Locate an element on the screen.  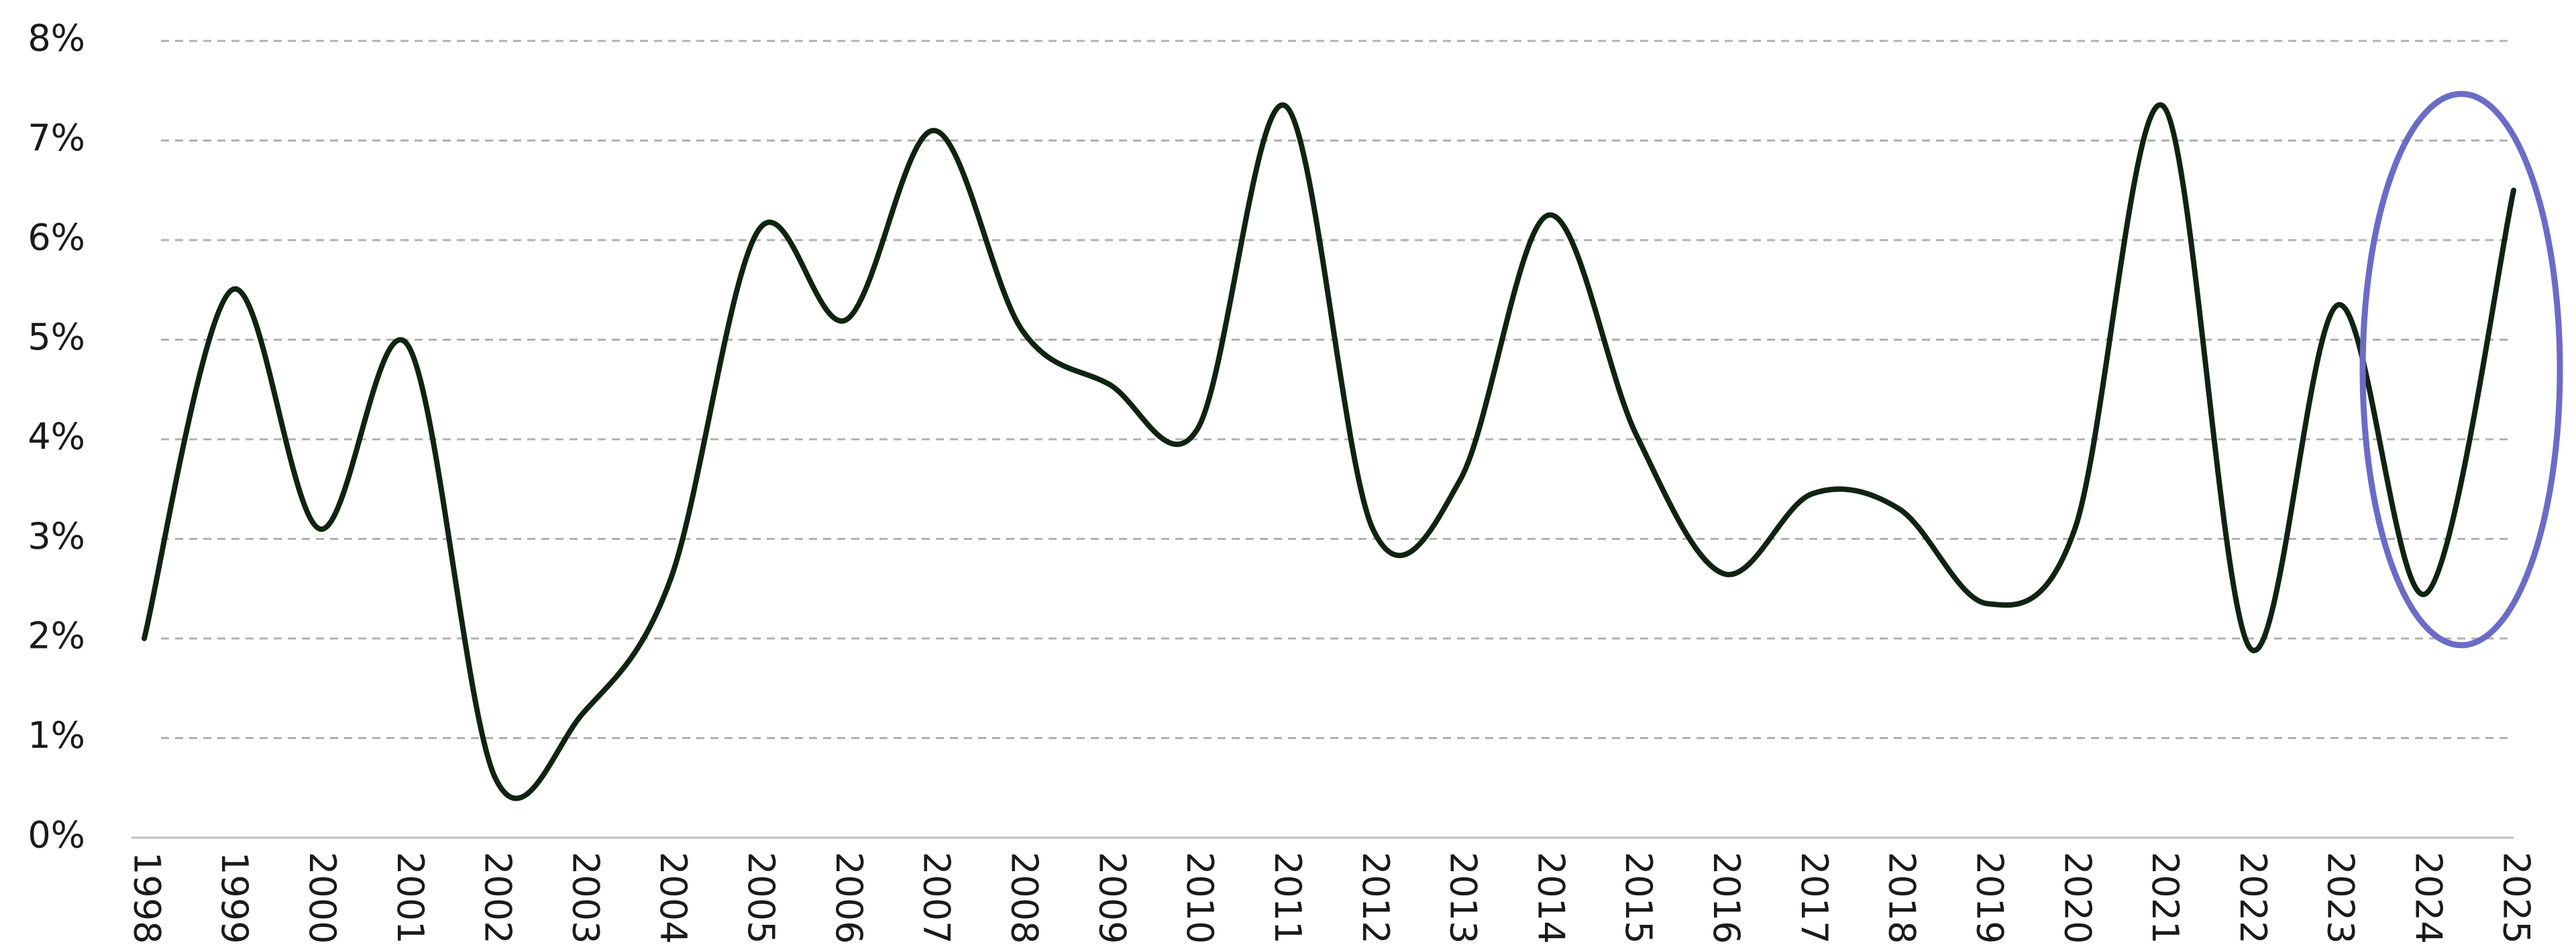
x-tick-label: 2003 is located at coordinates (585, 898).